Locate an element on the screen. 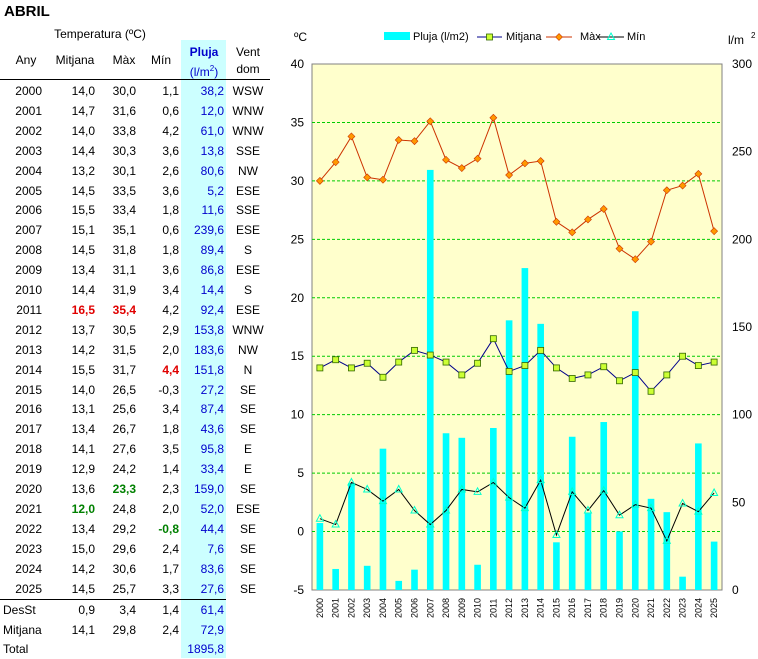 The width and height of the screenshot is (758, 659). x-tick-label: 2024 is located at coordinates (698, 608).